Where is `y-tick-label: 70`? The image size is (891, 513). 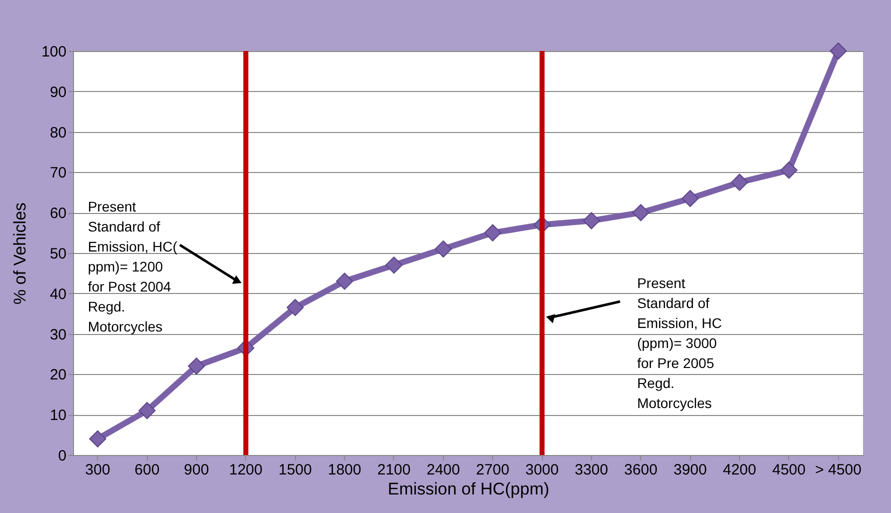
y-tick-label: 70 is located at coordinates (58, 173).